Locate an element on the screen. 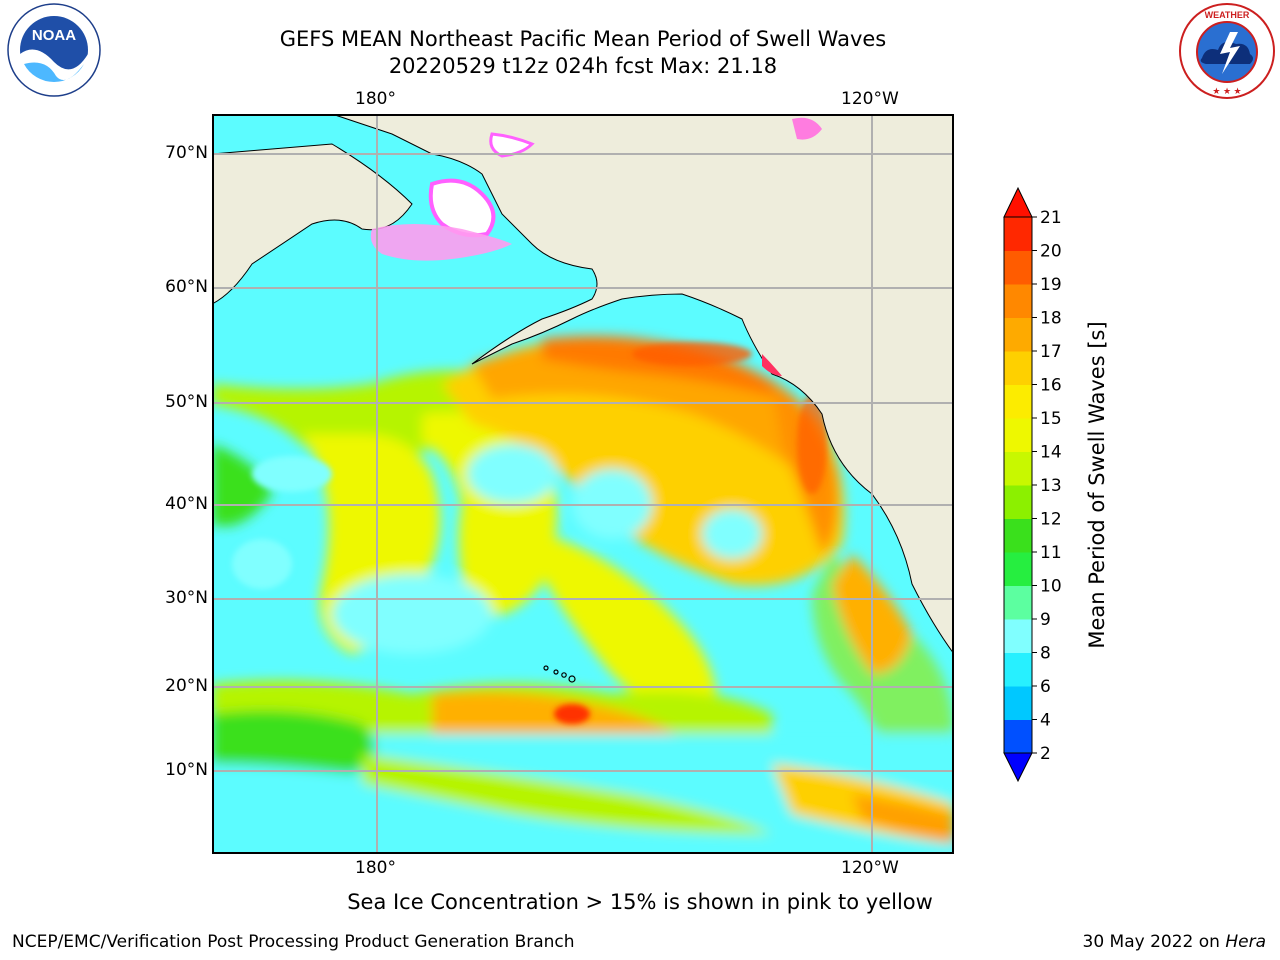  colorbar: 2 4 6 8 9 10 11 12 13 14 15 16 17 18 19 20 21 is located at coordinates (1032, 484).